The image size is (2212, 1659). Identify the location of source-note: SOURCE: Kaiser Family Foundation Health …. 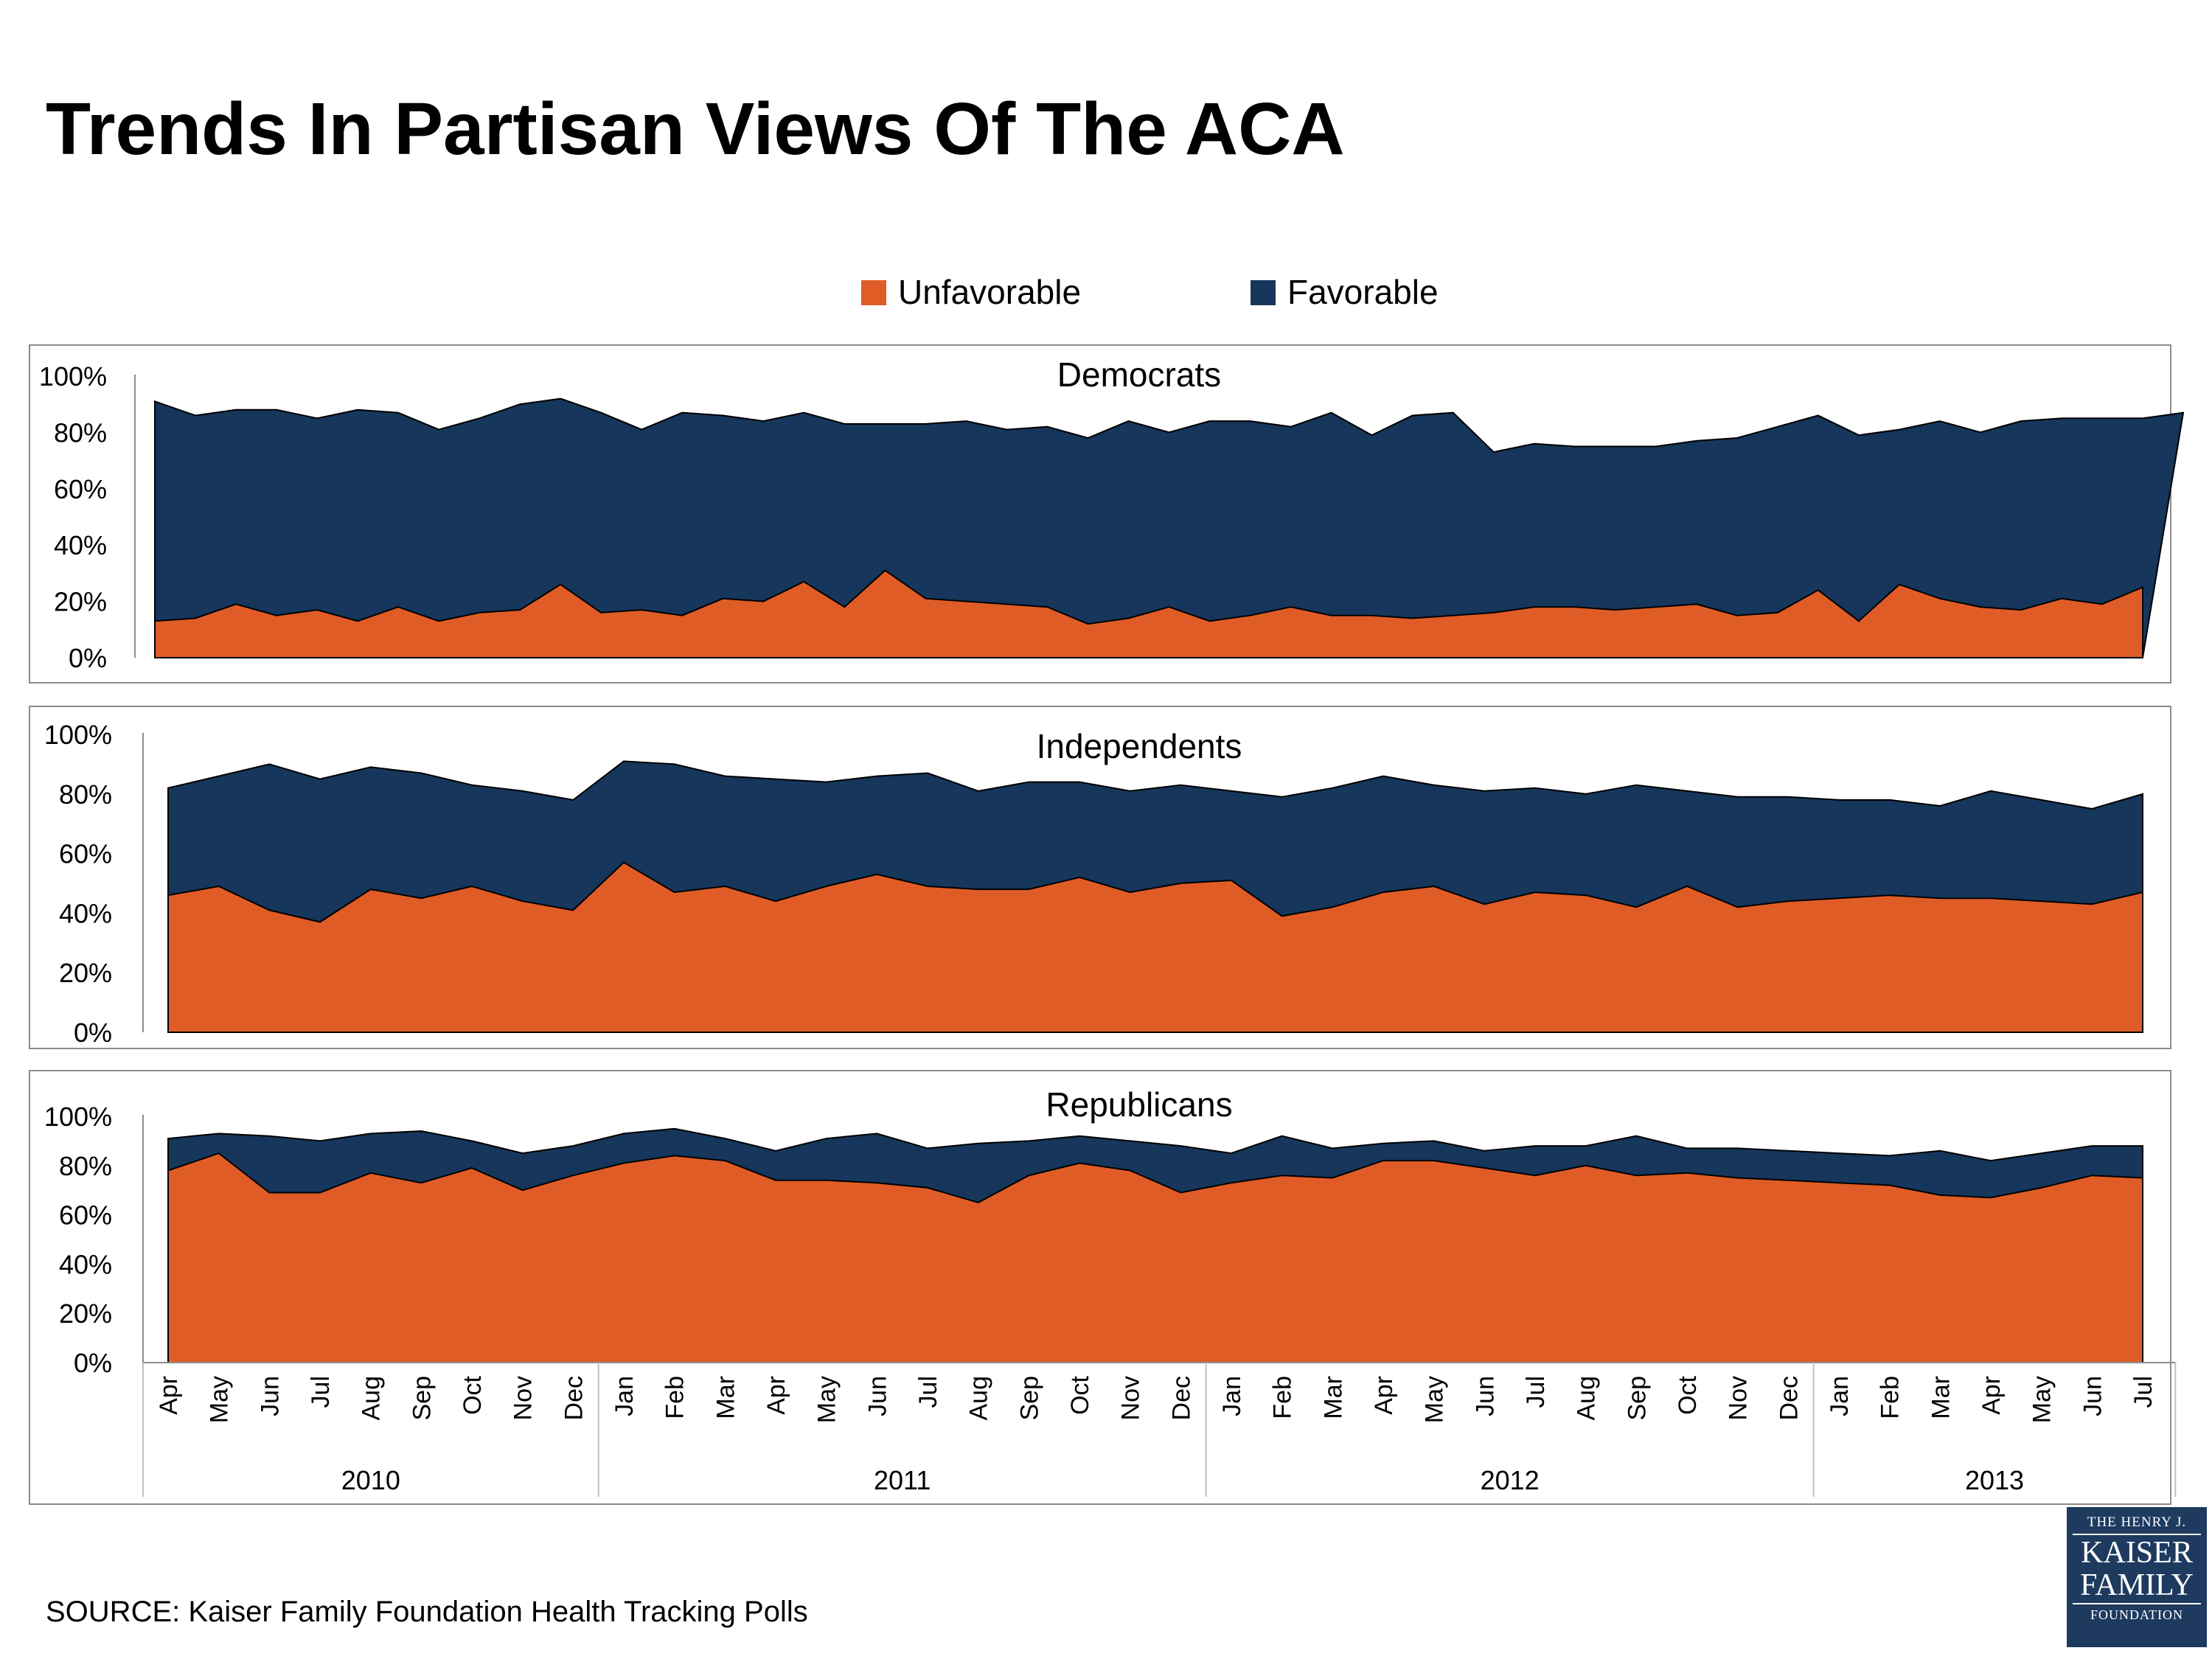
(427, 1612).